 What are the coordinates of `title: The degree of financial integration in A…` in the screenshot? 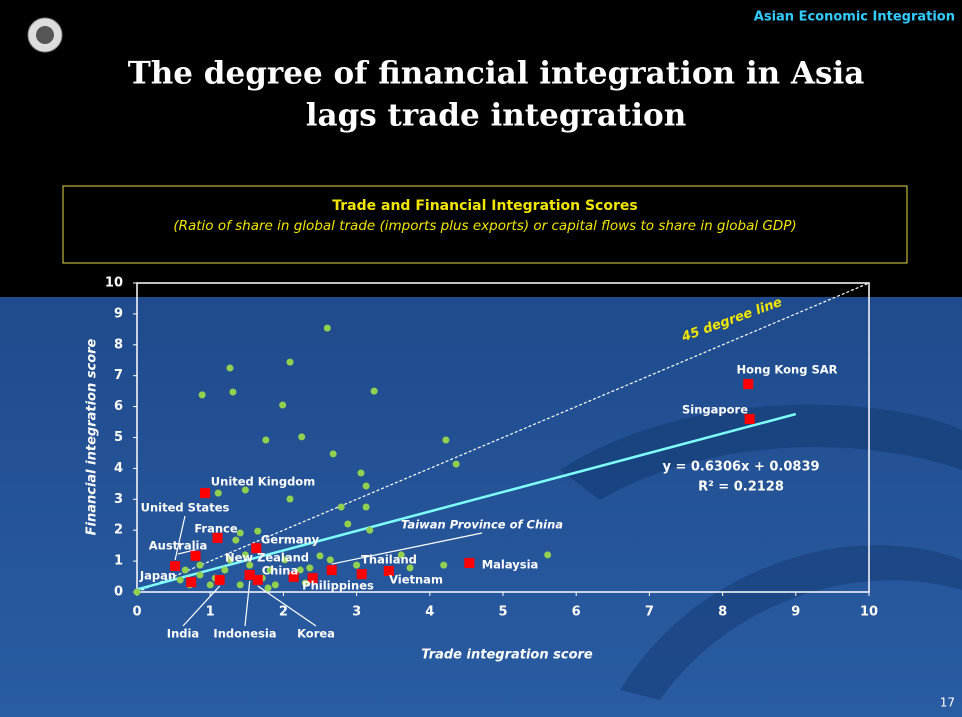 It's located at (496, 74).